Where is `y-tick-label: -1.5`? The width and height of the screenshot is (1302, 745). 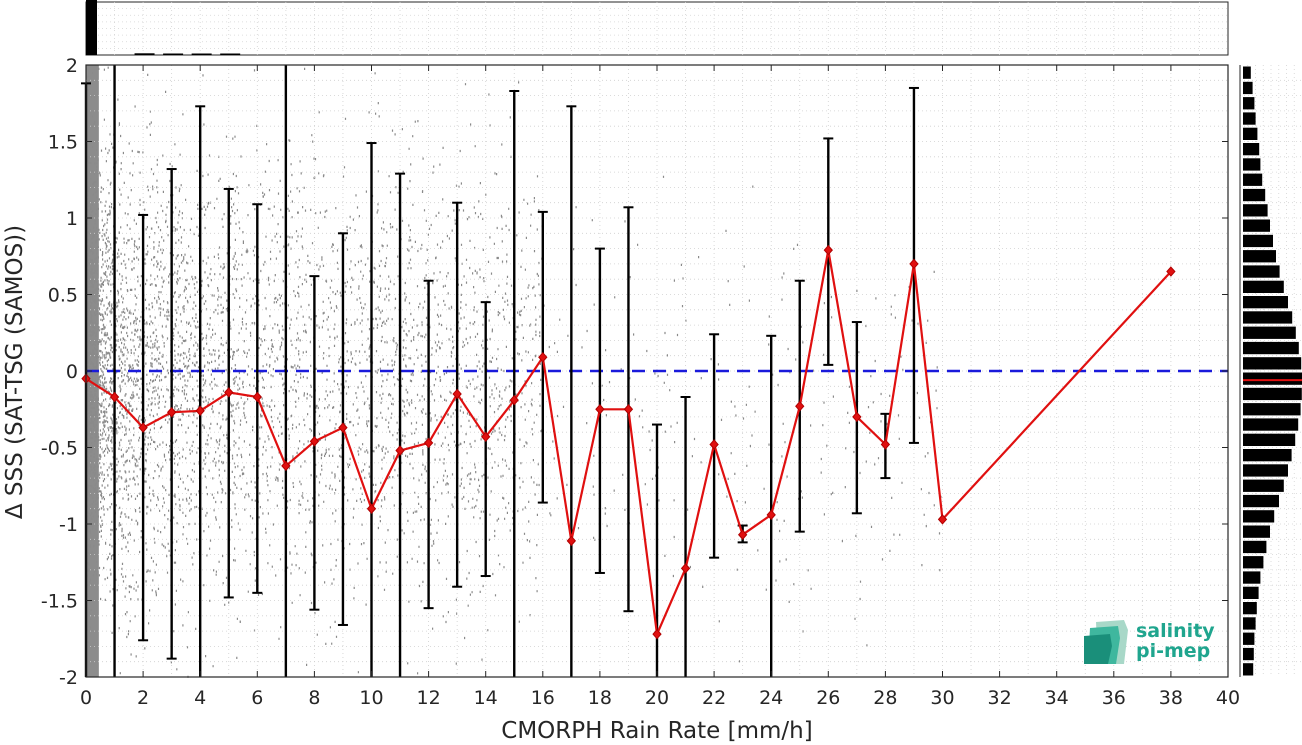 y-tick-label: -1.5 is located at coordinates (59, 602).